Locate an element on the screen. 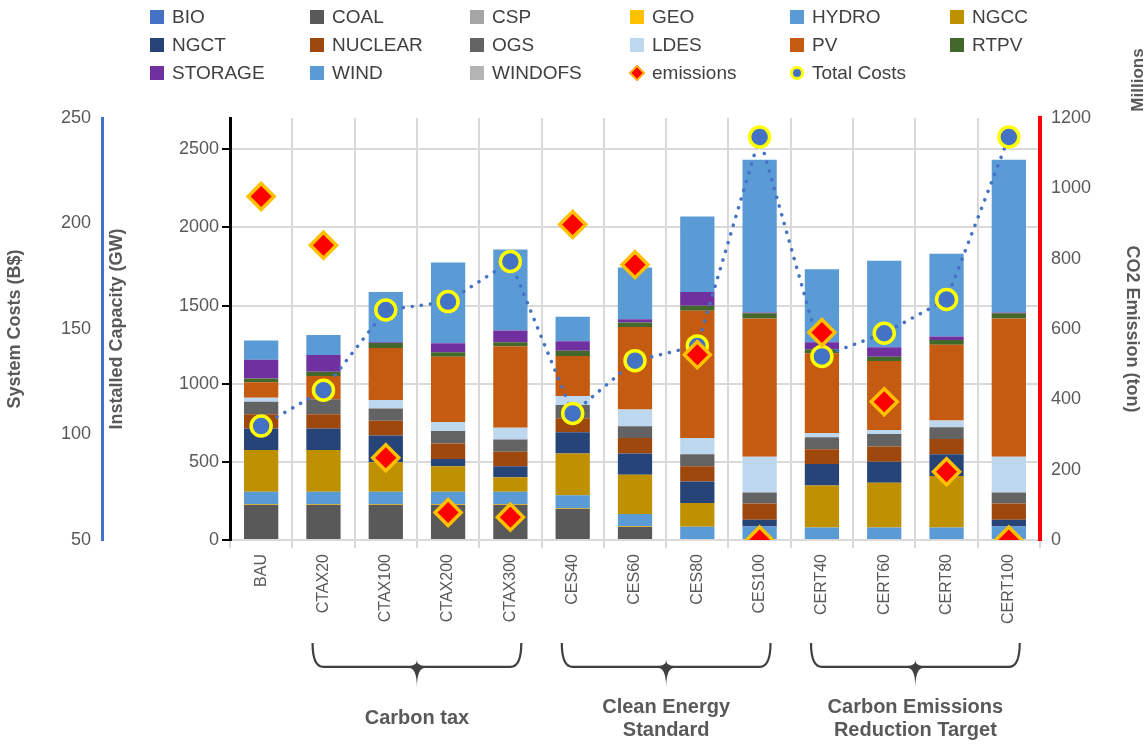 This screenshot has height=748, width=1147. x-tick-label: CES60 is located at coordinates (634, 579).